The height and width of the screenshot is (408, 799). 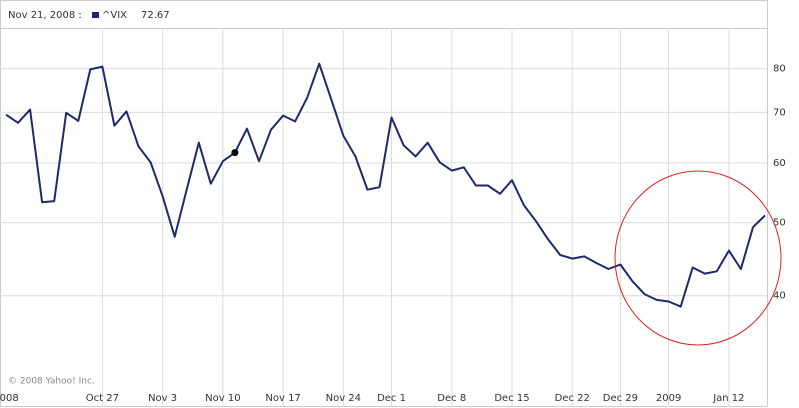 I want to click on x-tick-label: Dec 1, so click(x=391, y=398).